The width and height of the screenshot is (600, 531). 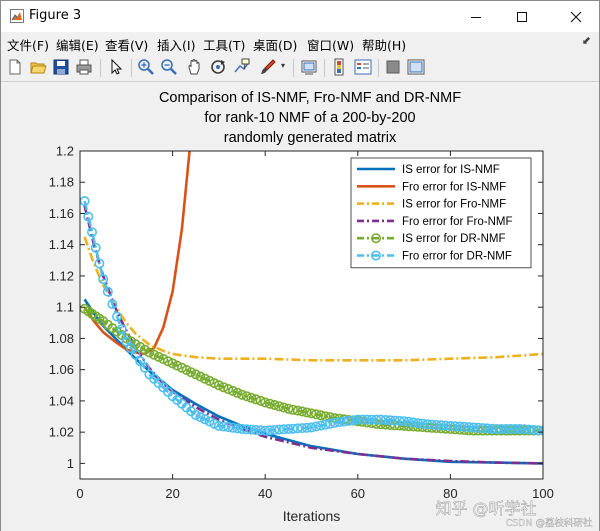 I want to click on legend-box, so click(x=441, y=213).